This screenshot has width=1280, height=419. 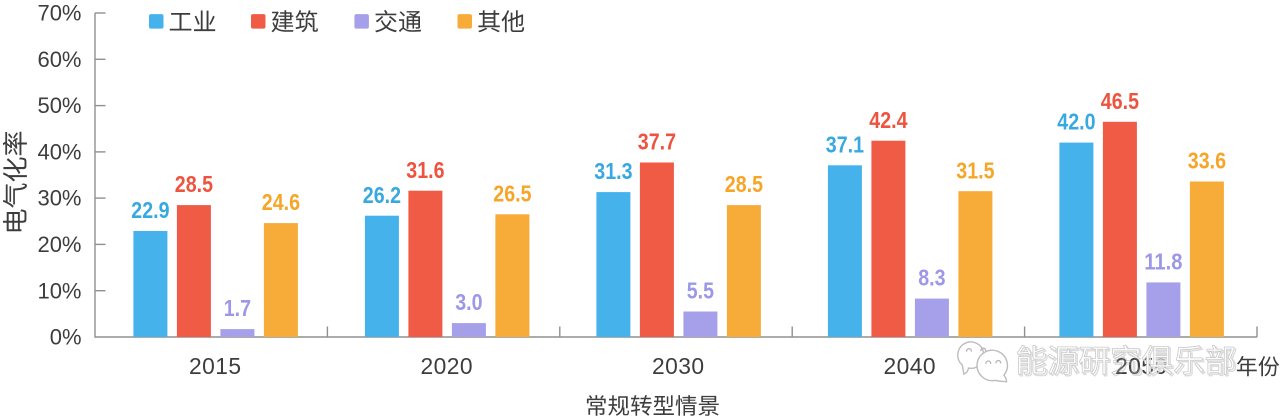 I want to click on svg-text: 33.6, so click(x=1207, y=161).